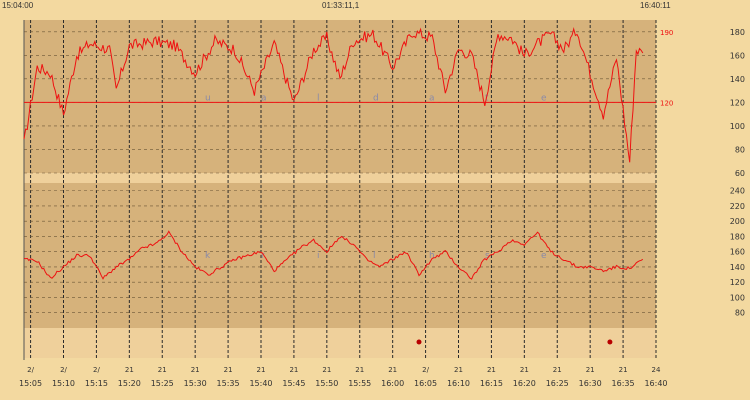 This screenshot has width=750, height=400. Describe the element at coordinates (557, 383) in the screenshot. I see `x-tick-time-label: 16:25` at that location.